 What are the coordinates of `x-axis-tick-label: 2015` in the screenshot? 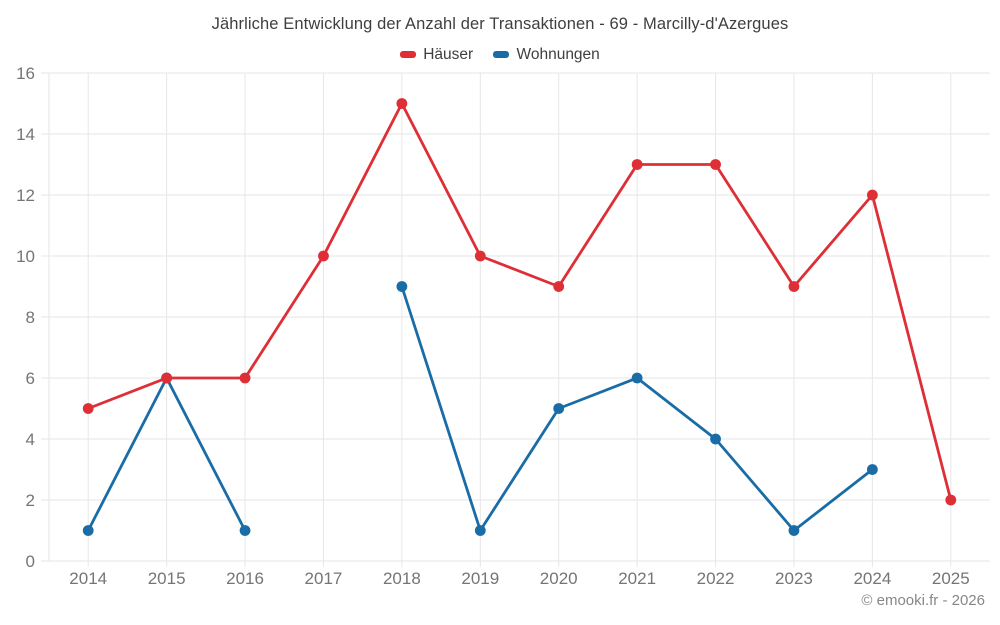 It's located at (167, 578).